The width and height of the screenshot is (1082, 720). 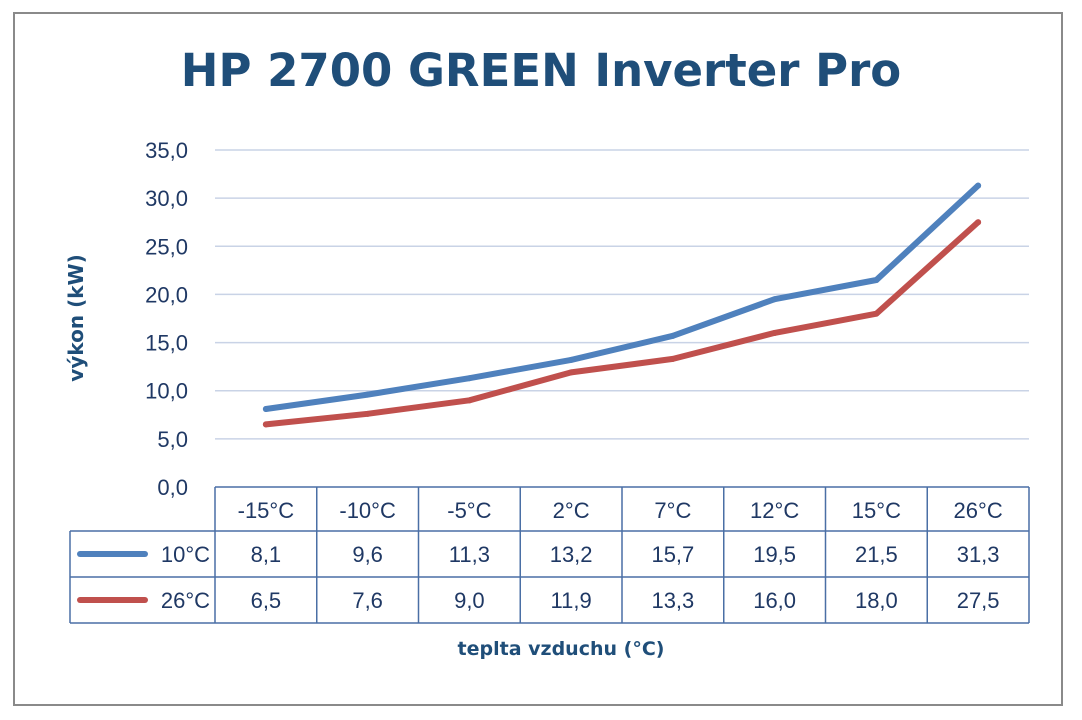 What do you see at coordinates (166, 343) in the screenshot?
I see `y-tick-label: 15,0` at bounding box center [166, 343].